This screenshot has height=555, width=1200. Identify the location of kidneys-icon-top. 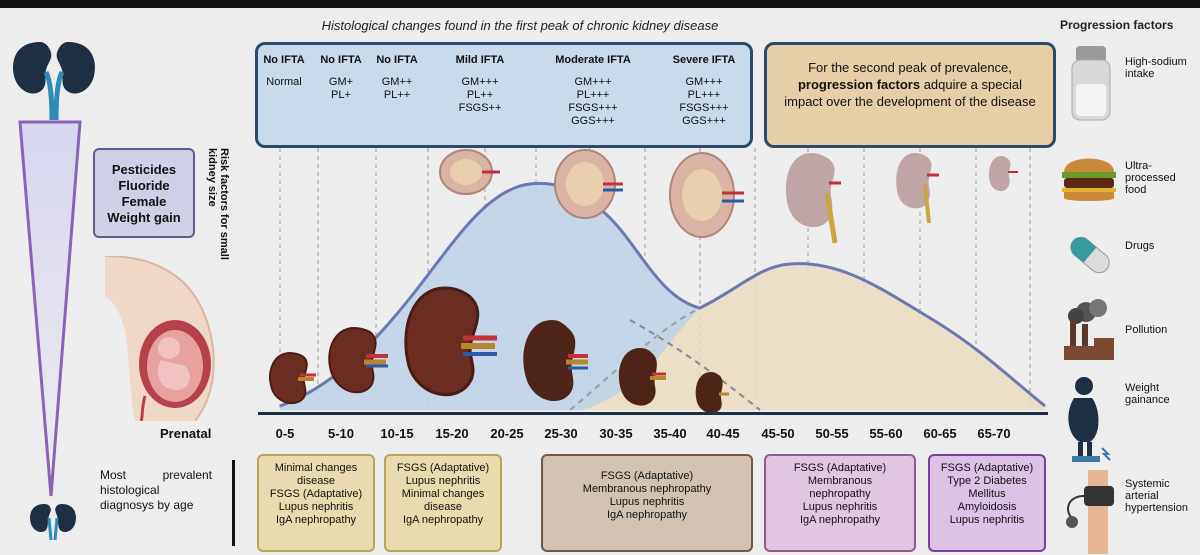
(54, 81).